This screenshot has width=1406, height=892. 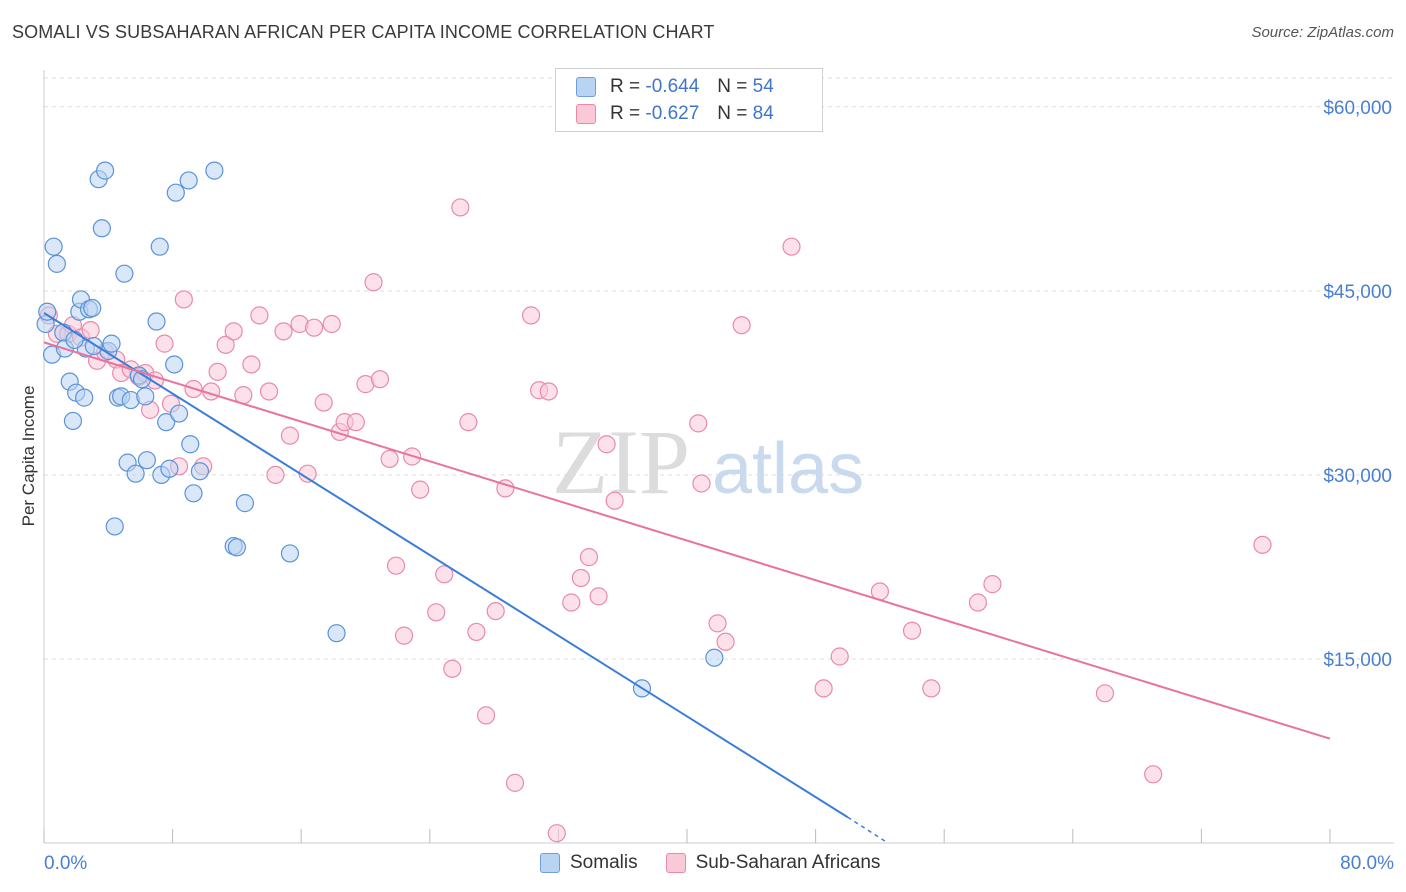 What do you see at coordinates (625, 113) in the screenshot?
I see `legend-r-label: R =` at bounding box center [625, 113].